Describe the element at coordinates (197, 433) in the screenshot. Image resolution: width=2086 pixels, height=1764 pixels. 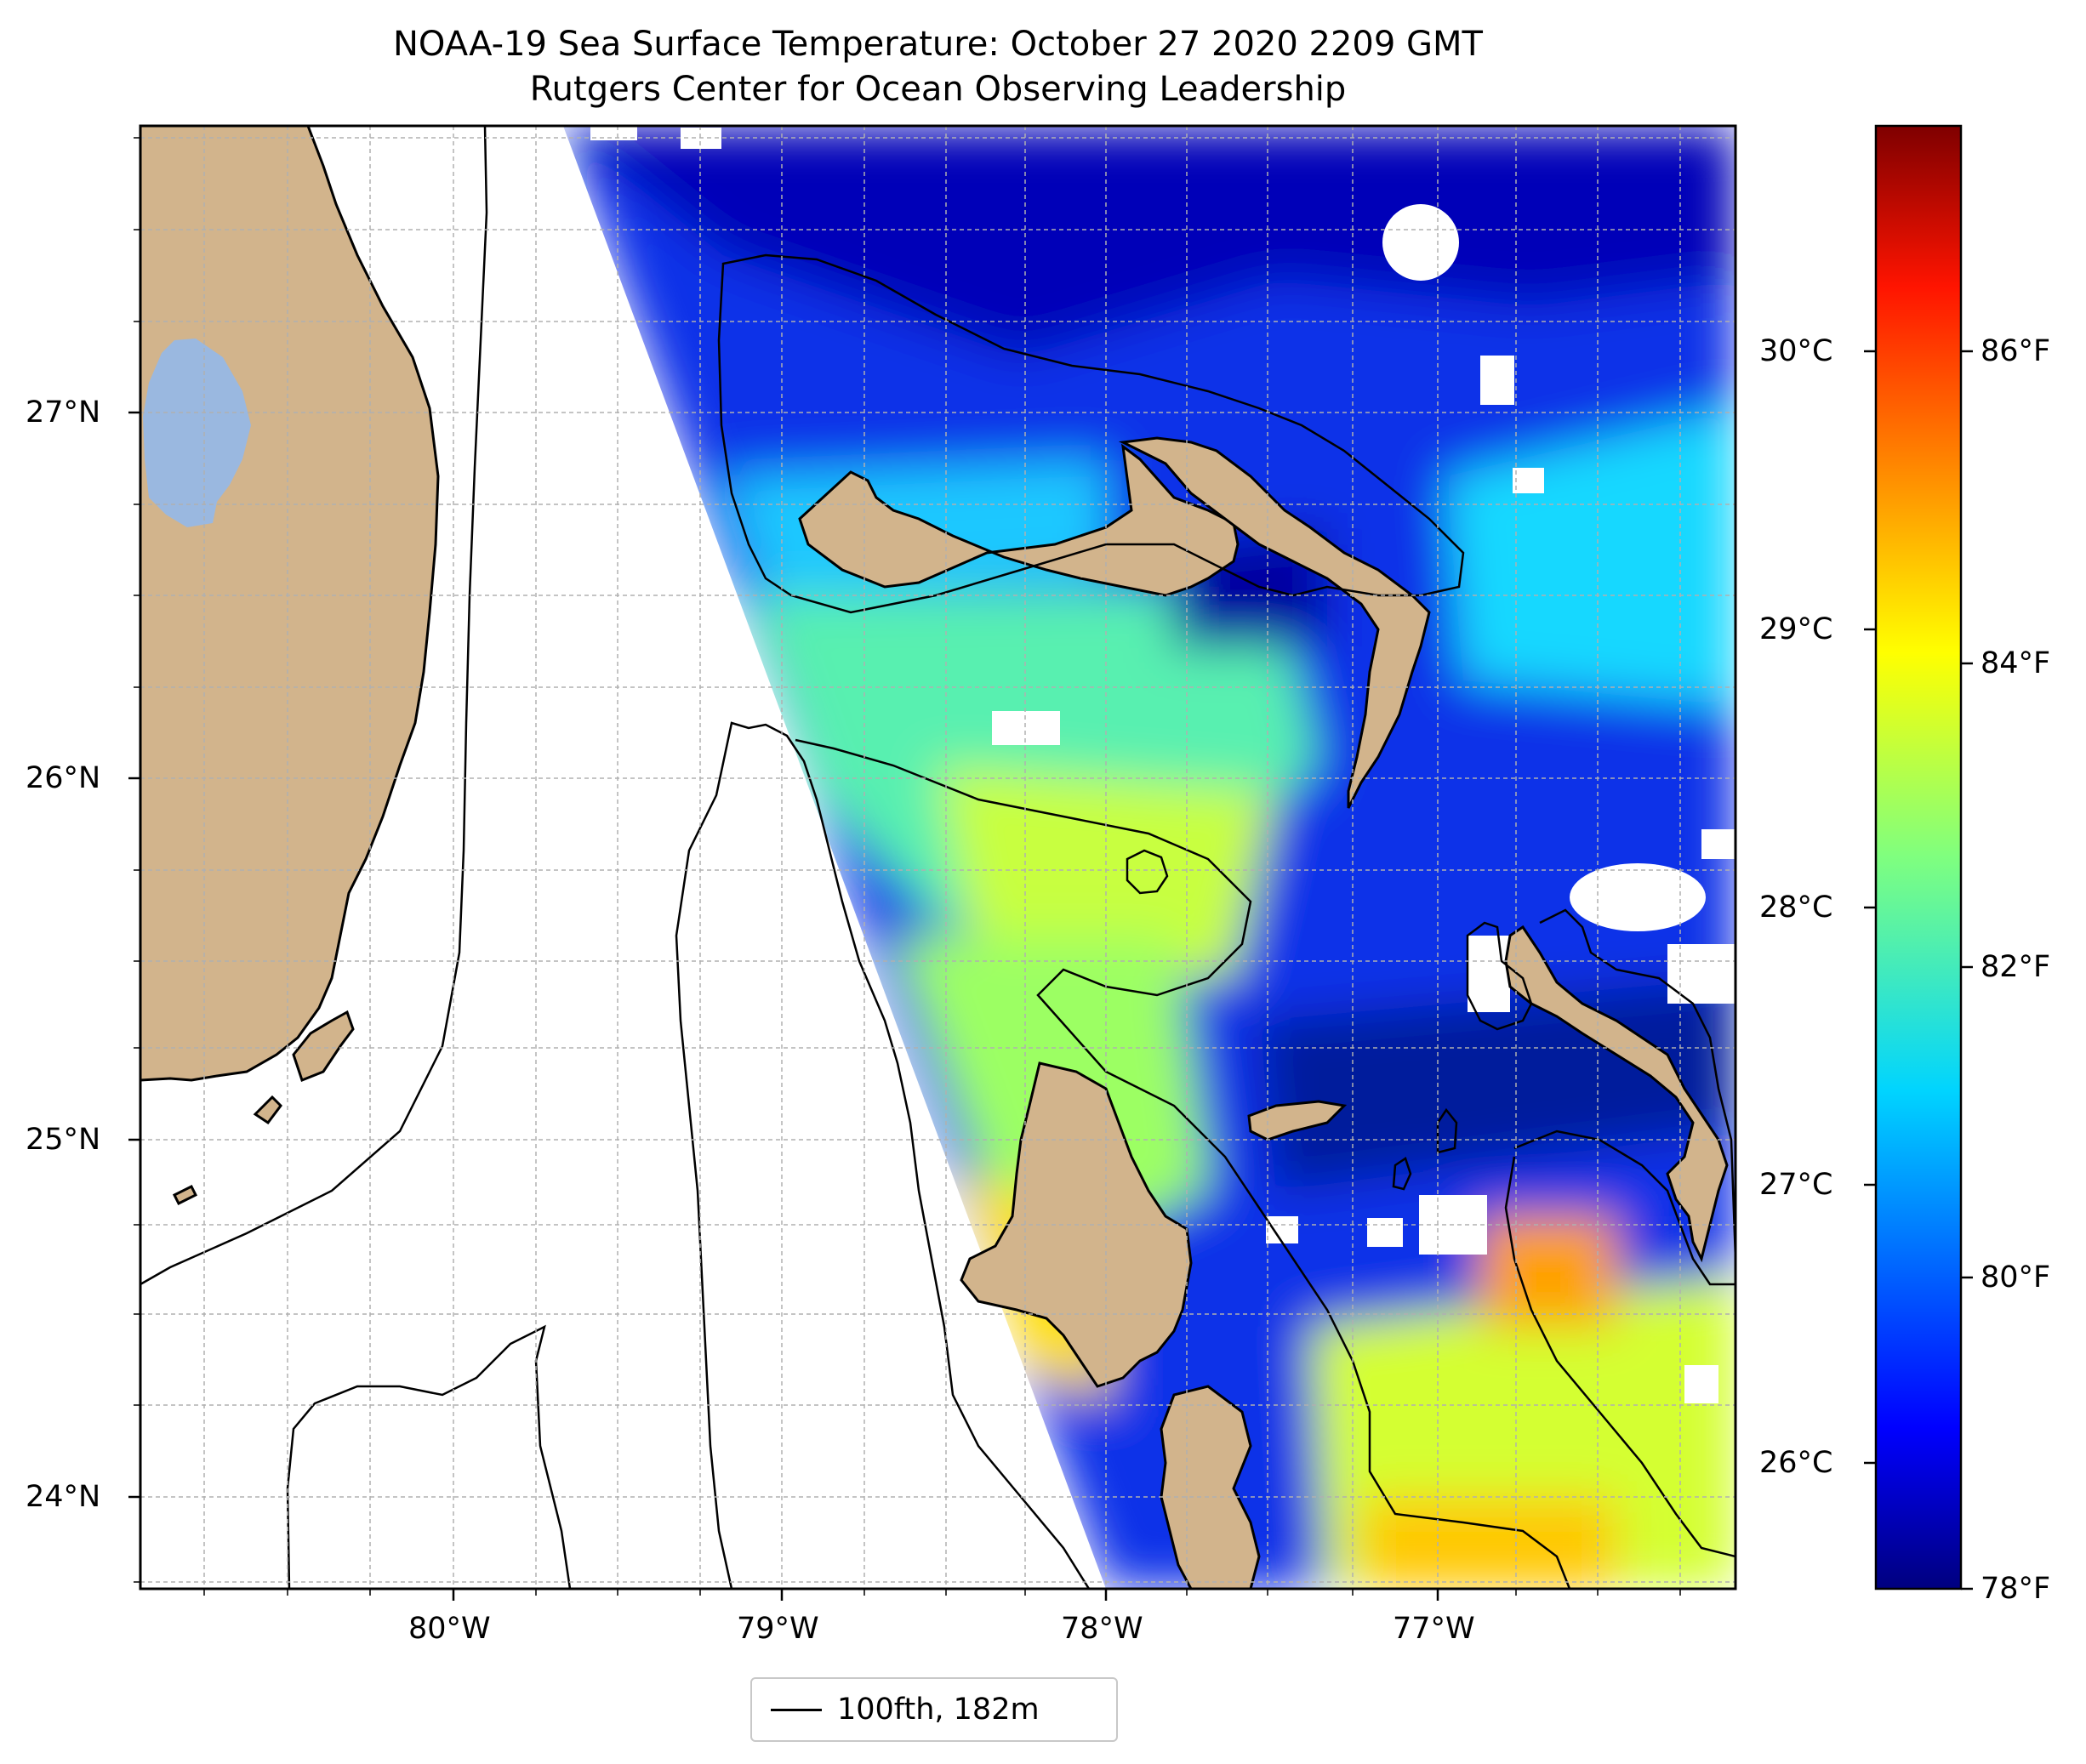
I see `lake-okeechobee` at that location.